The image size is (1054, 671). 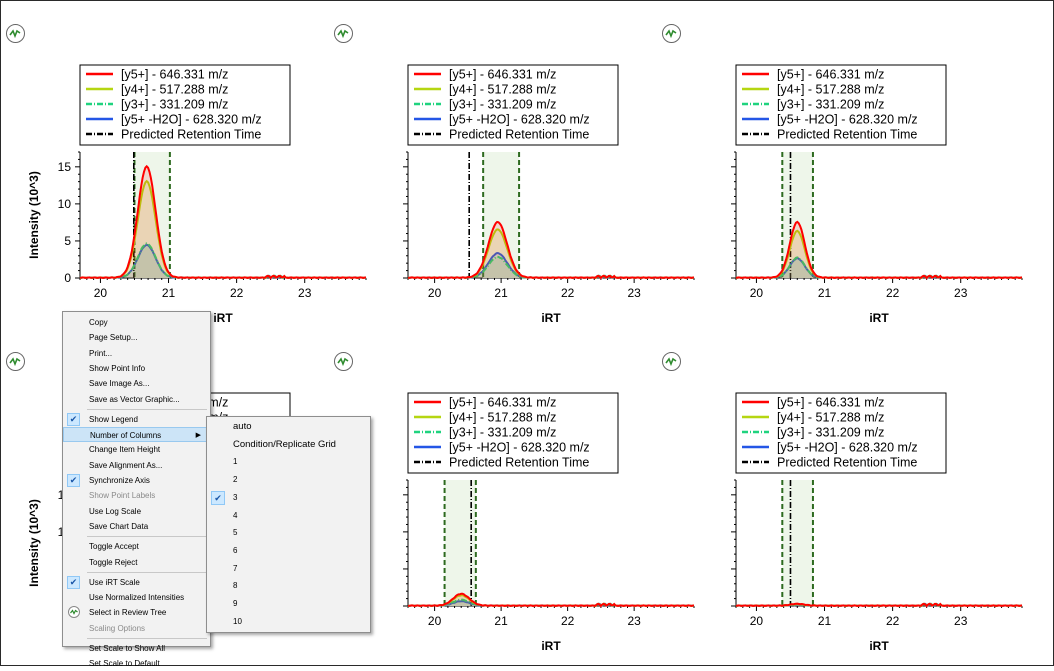 I want to click on menu-item-number-of-columns: Number of Columns ▶, so click(x=136, y=435).